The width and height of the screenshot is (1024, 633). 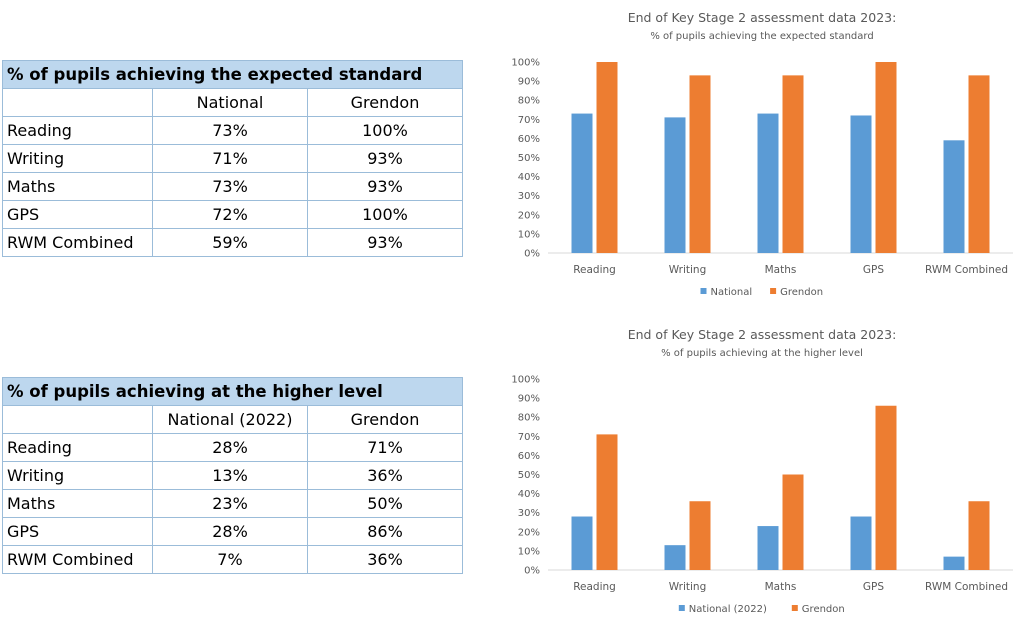 I want to click on national-value: 71%, so click(x=230, y=158).